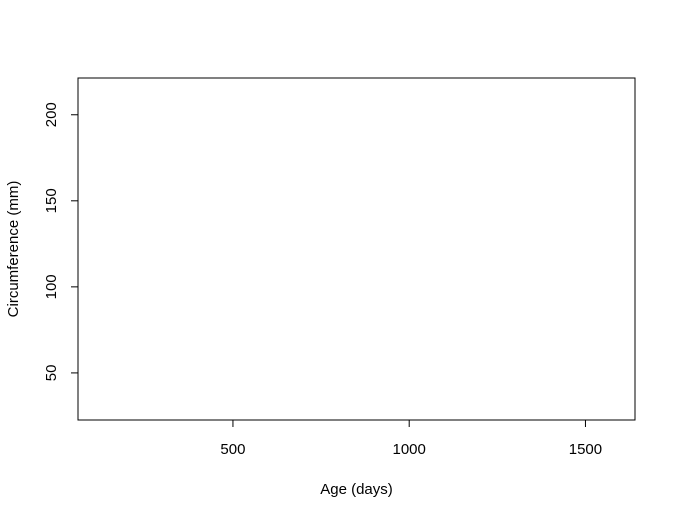  I want to click on x-tick-label: 1000, so click(409, 449).